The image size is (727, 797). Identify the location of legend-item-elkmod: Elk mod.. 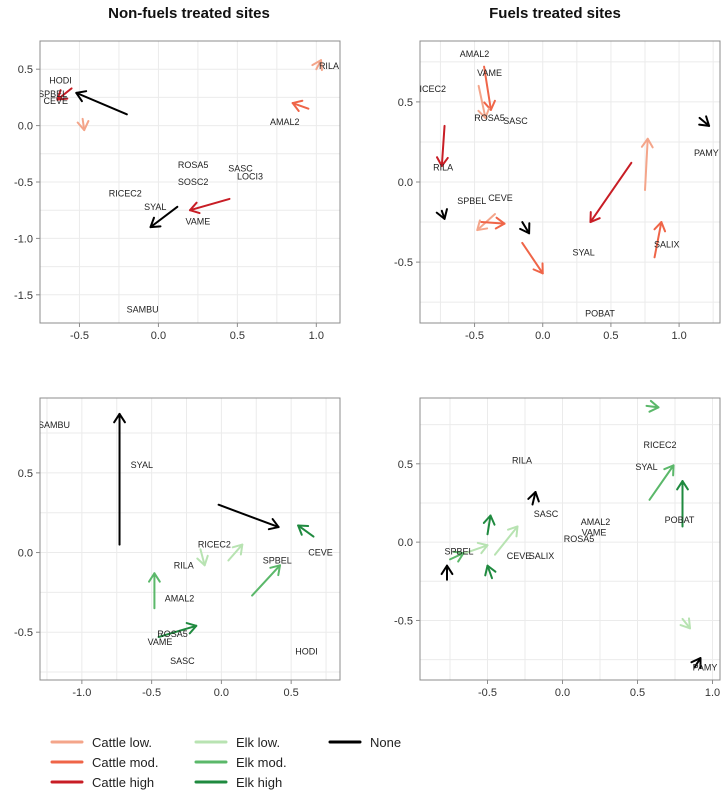
(240, 762).